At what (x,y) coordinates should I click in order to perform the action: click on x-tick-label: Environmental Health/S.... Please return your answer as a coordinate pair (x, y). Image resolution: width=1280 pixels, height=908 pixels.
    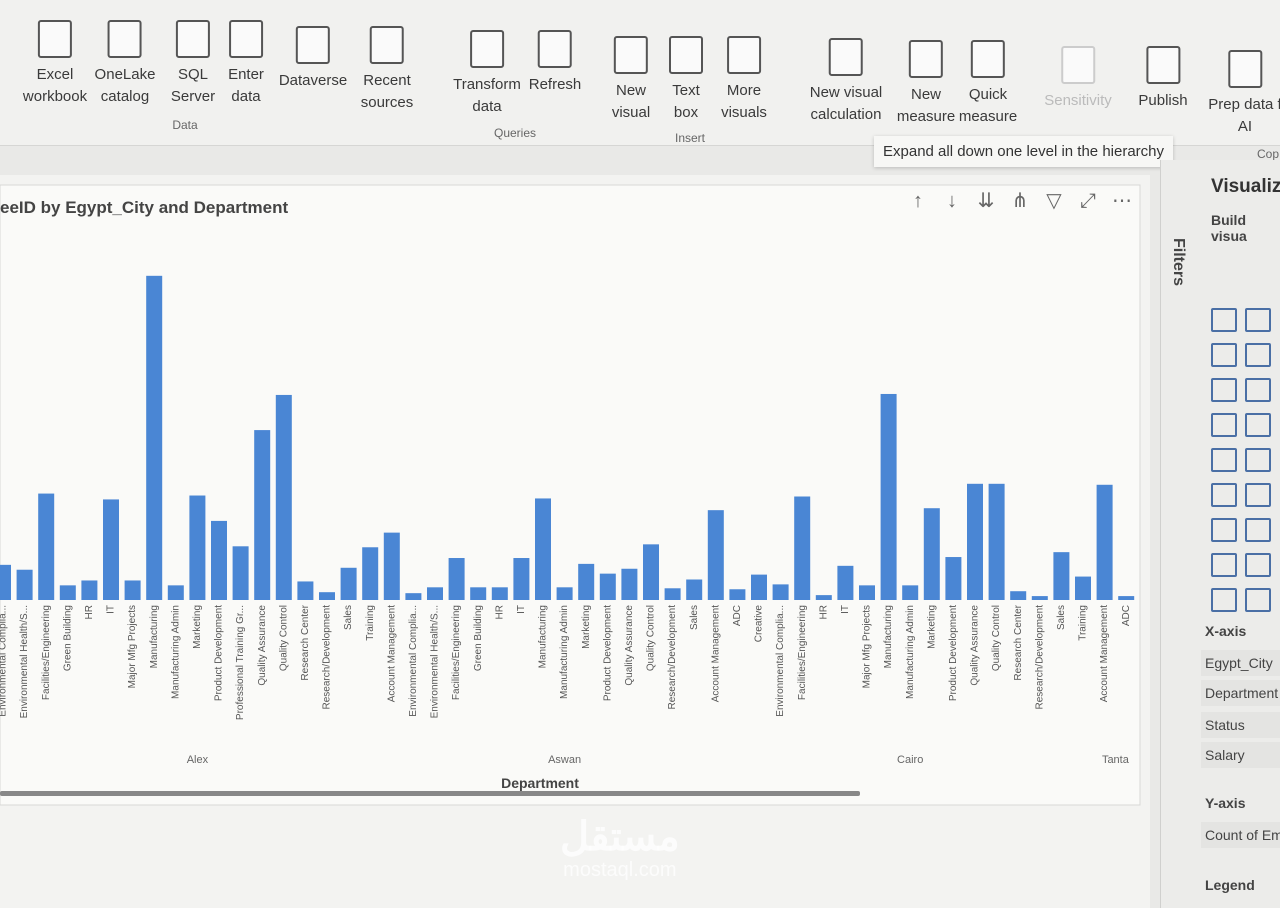
    Looking at the image, I should click on (435, 661).